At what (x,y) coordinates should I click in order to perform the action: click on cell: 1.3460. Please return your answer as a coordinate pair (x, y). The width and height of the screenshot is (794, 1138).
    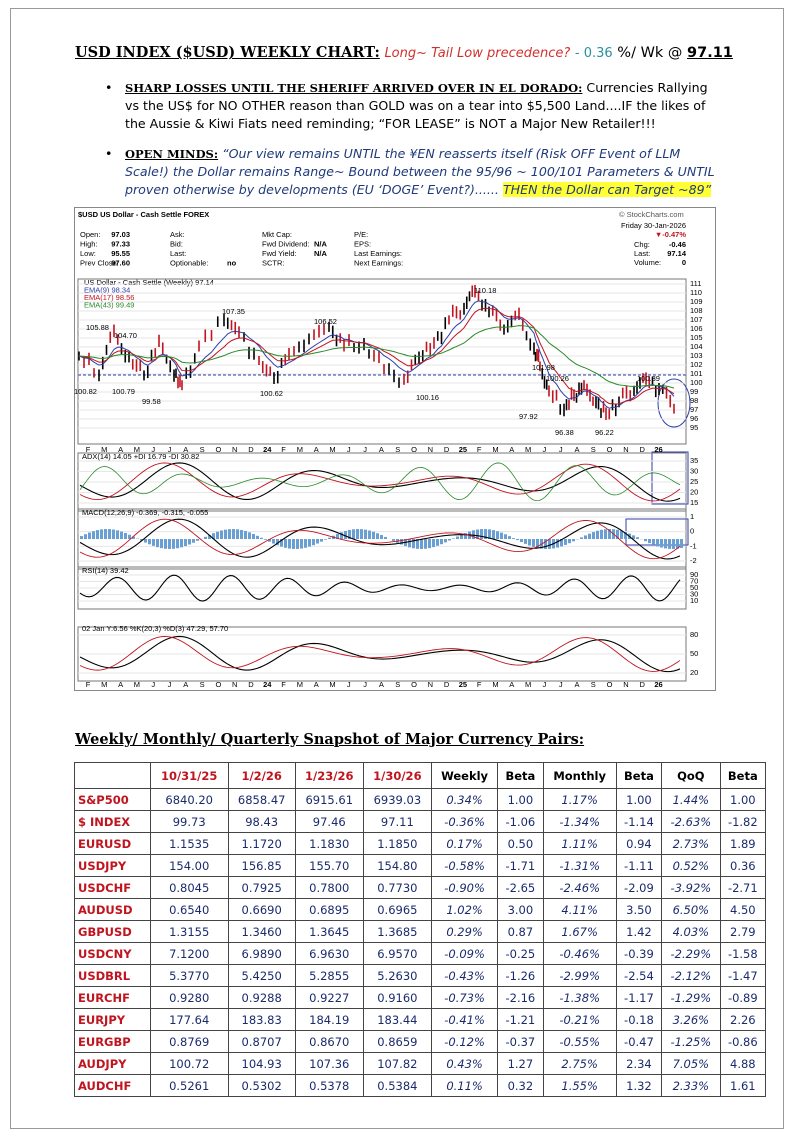
    Looking at the image, I should click on (261, 931).